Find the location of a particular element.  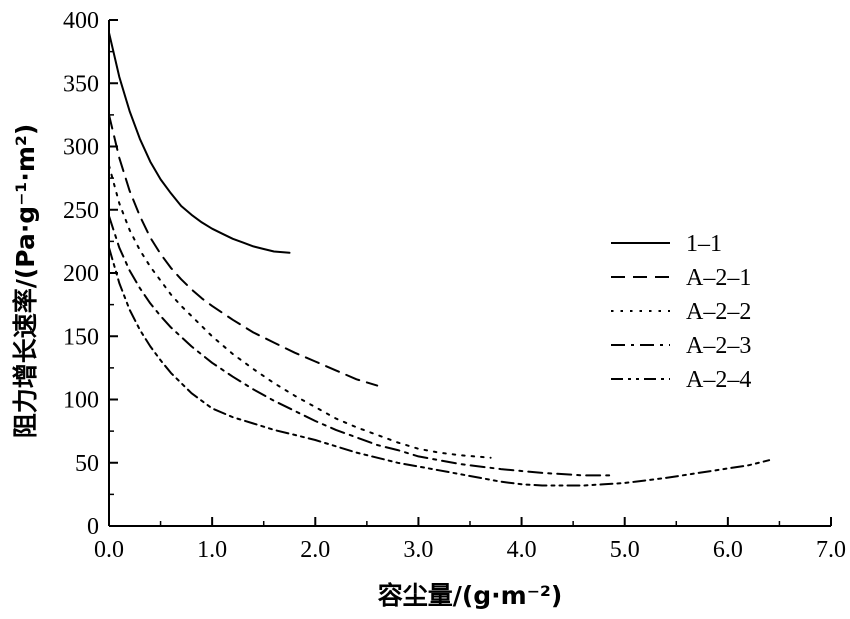

y-tick-label: 400 is located at coordinates (81, 21).